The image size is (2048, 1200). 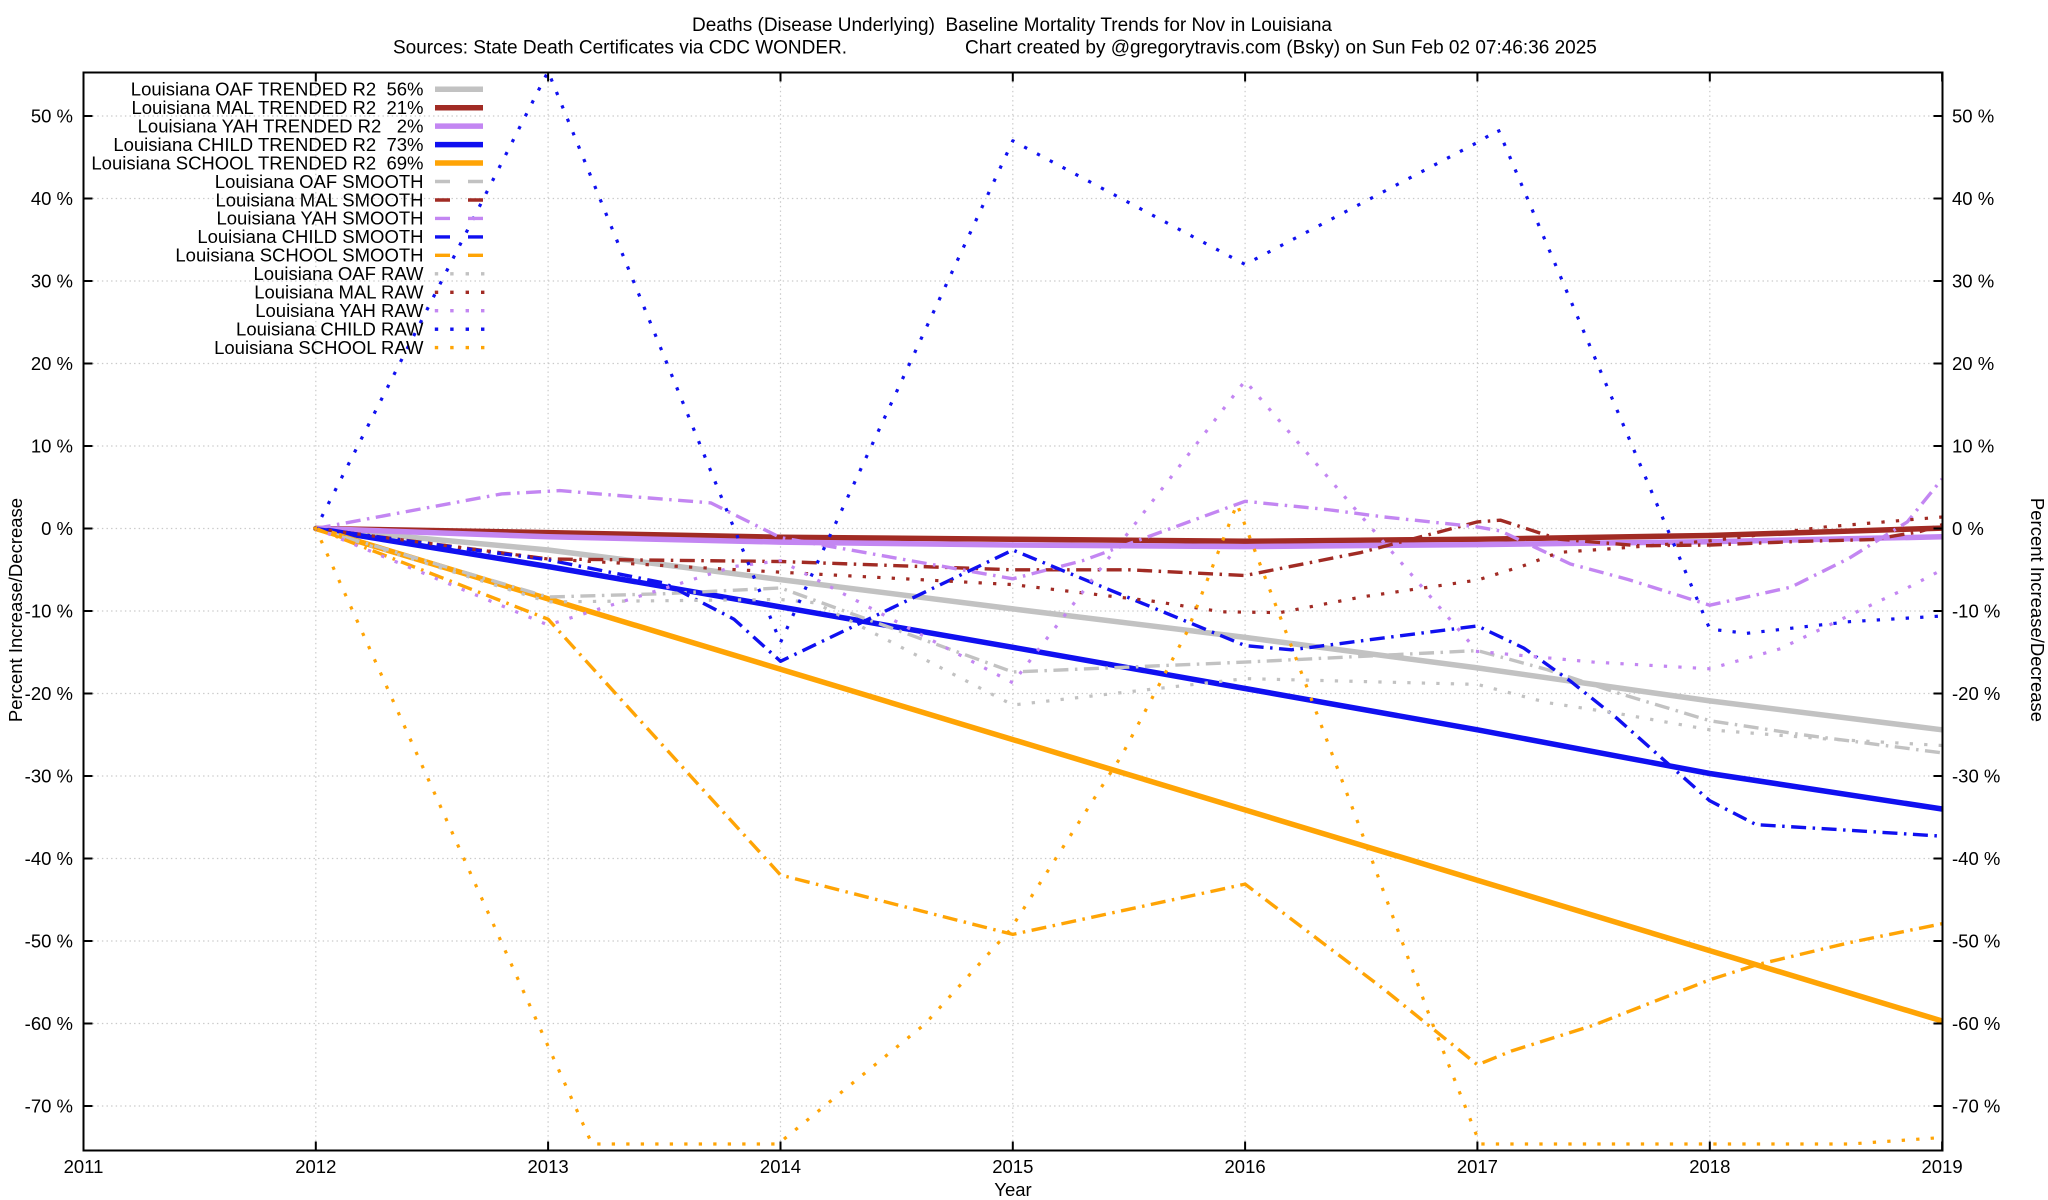 What do you see at coordinates (84, 1166) in the screenshot?
I see `svg-text: 2011` at bounding box center [84, 1166].